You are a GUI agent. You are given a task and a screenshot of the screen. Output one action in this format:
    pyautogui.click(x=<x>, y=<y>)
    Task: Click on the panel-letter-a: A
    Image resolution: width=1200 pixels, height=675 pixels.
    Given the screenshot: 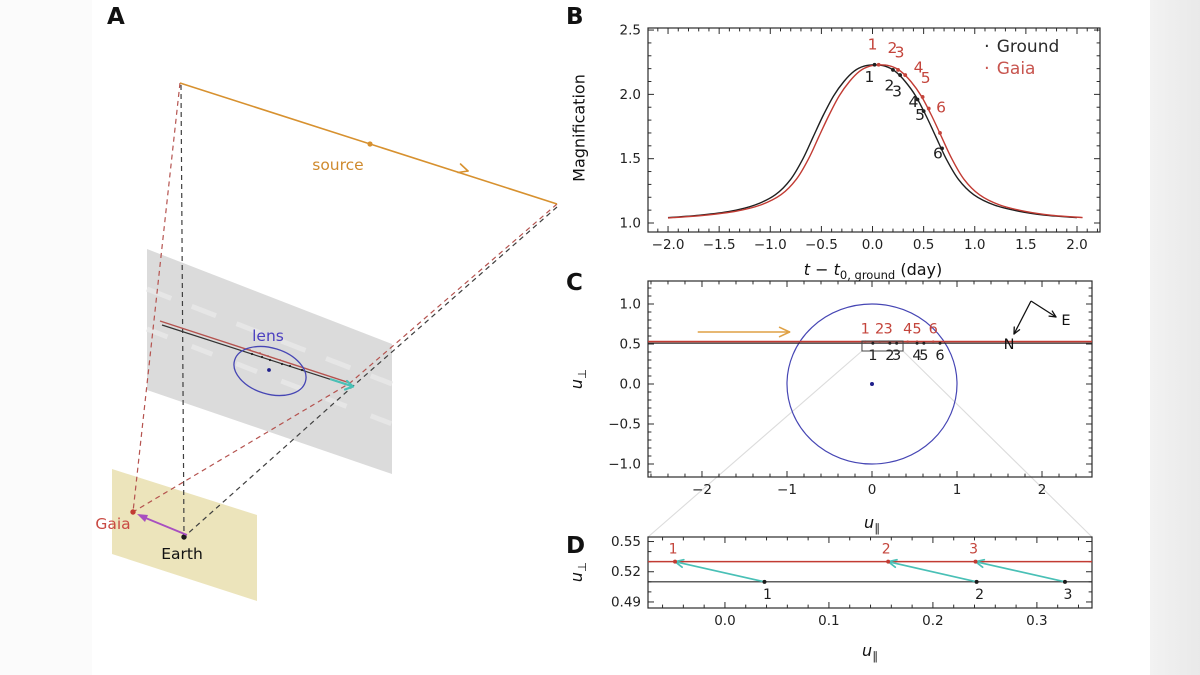 What is the action you would take?
    pyautogui.click(x=116, y=17)
    